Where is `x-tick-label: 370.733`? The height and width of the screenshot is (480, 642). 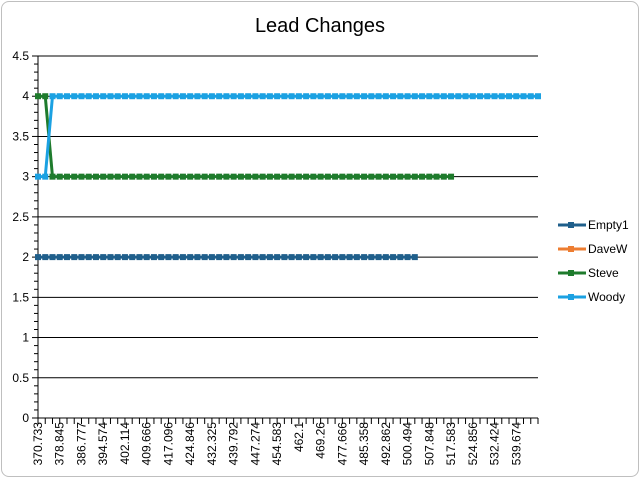 x-tick-label: 370.733 is located at coordinates (38, 444).